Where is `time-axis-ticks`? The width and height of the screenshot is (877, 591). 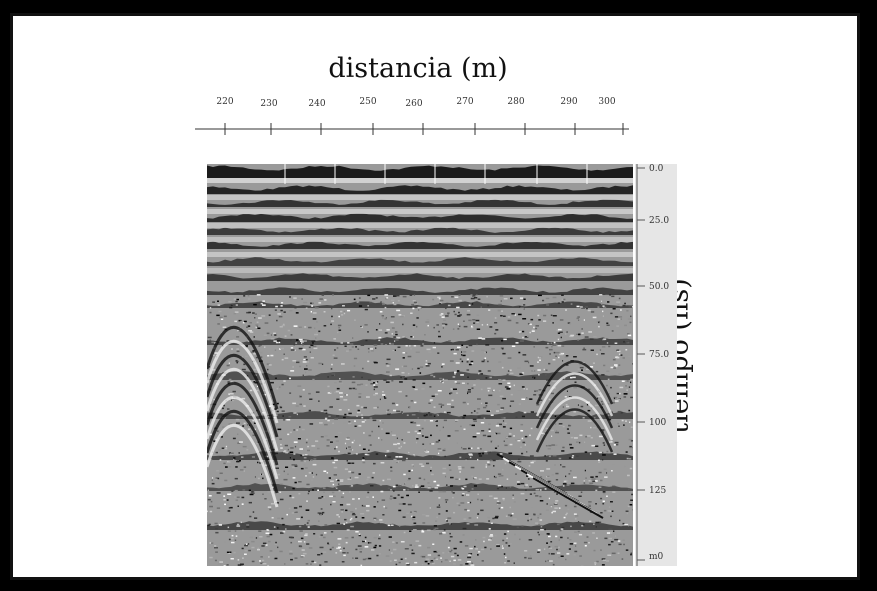
time-axis-ticks is located at coordinates (640, 365).